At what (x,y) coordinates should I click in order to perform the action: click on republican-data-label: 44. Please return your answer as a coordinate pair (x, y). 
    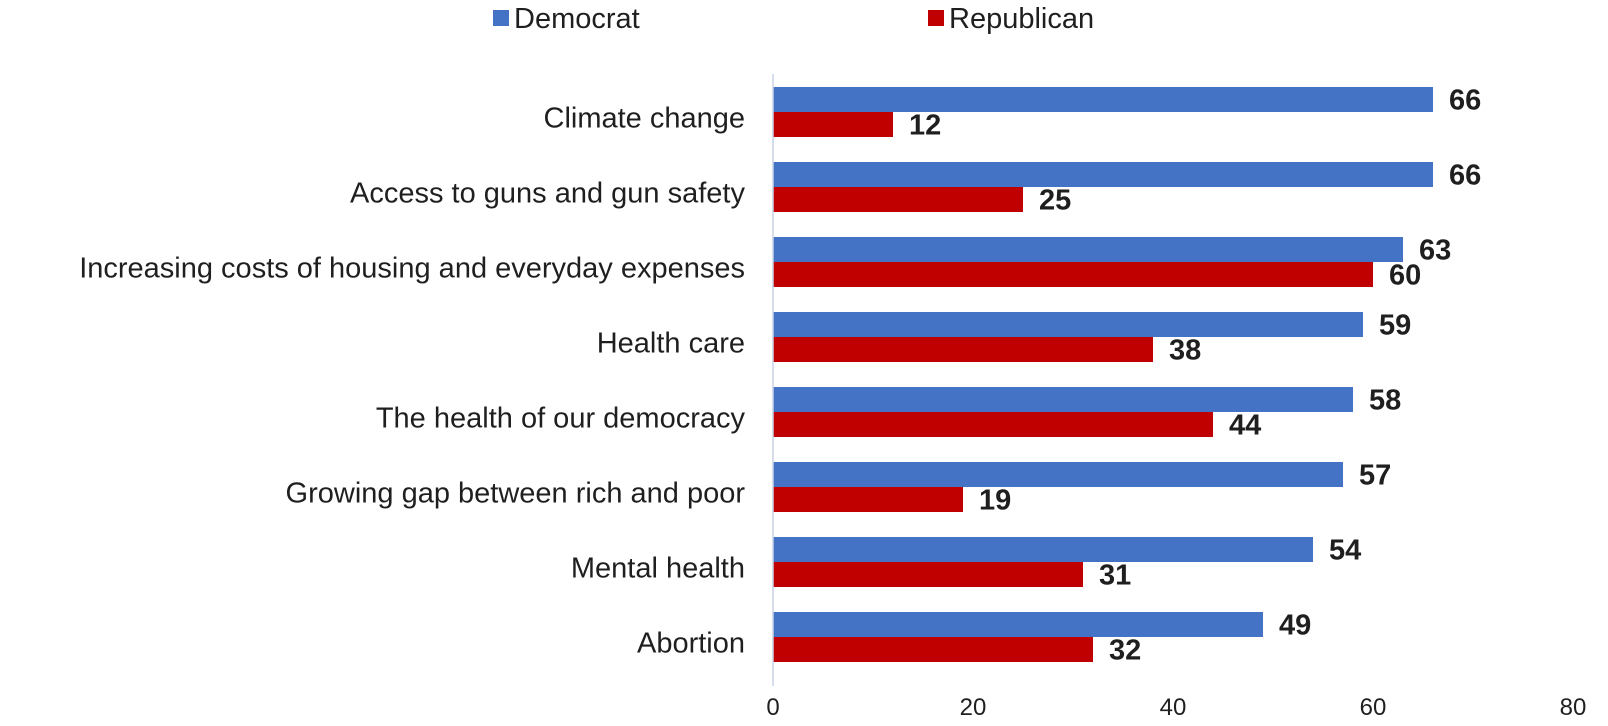
    Looking at the image, I should click on (1245, 426).